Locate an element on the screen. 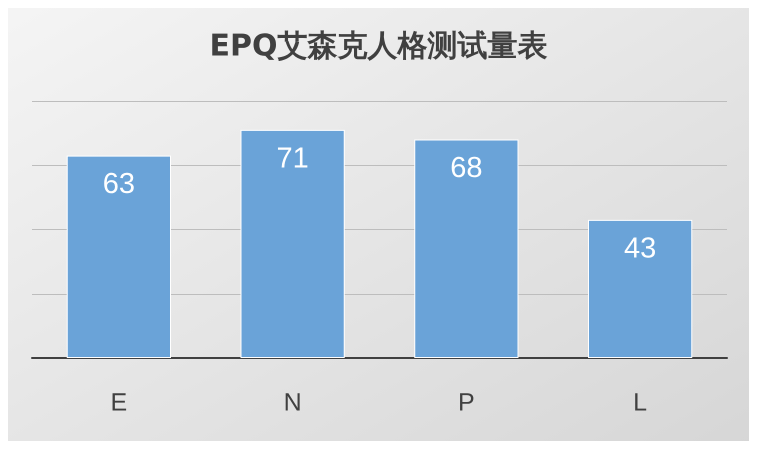  data-label: 63 is located at coordinates (119, 184).